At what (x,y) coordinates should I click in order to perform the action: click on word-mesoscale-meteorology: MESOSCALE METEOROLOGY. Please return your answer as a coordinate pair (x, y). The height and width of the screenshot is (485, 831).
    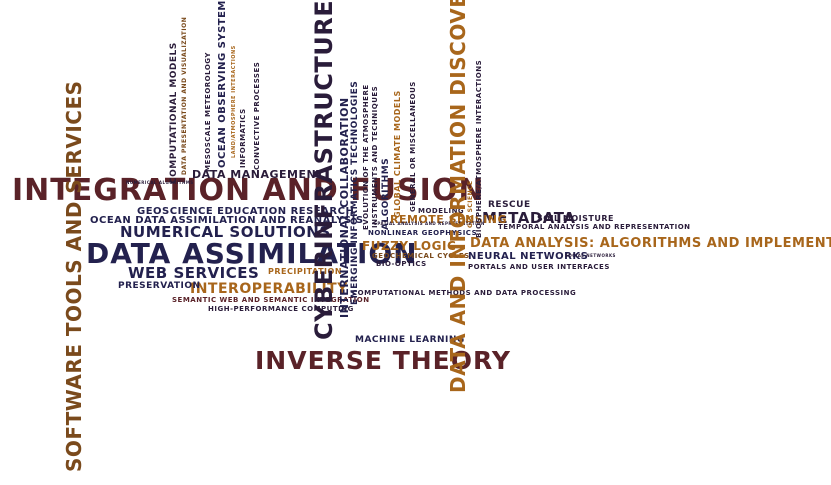
    Looking at the image, I should click on (208, 112).